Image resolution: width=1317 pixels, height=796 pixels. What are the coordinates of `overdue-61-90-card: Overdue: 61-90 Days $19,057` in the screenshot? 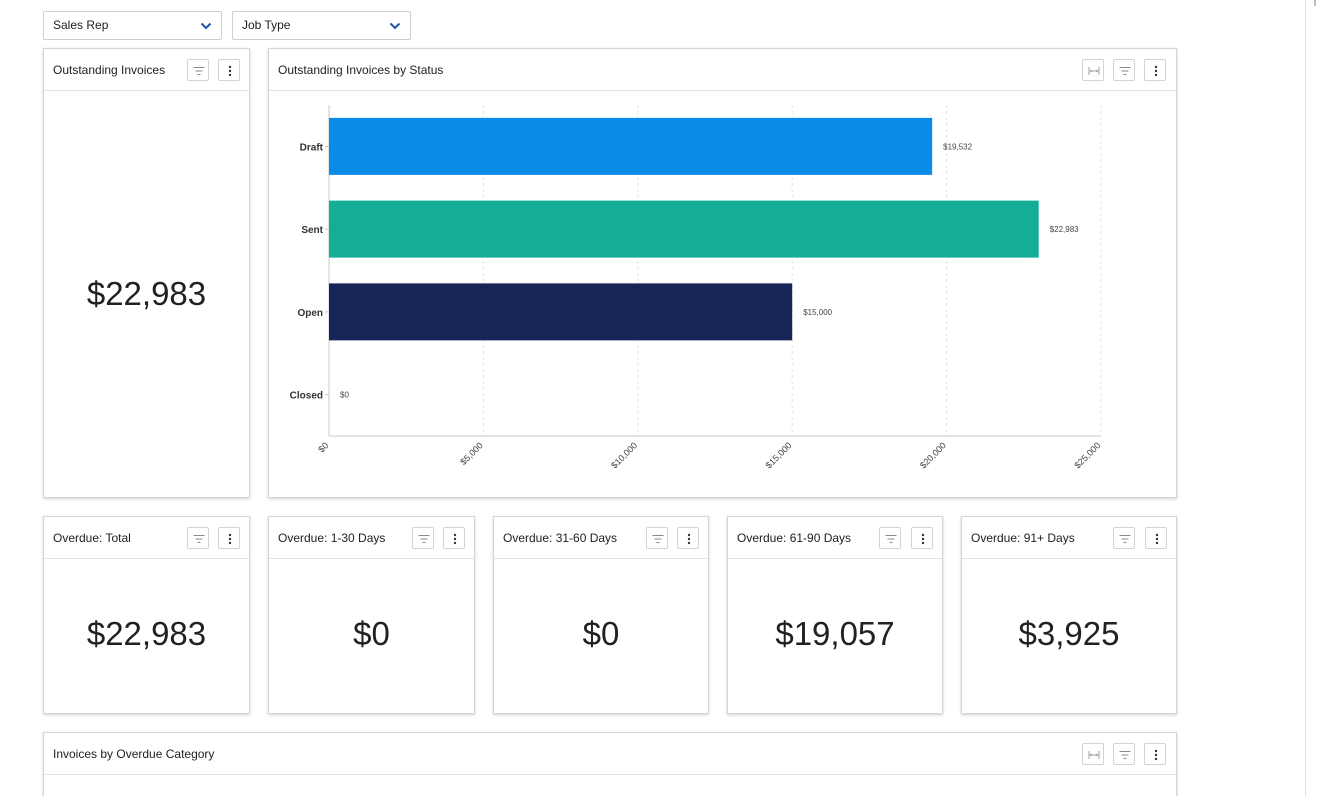 It's located at (835, 615).